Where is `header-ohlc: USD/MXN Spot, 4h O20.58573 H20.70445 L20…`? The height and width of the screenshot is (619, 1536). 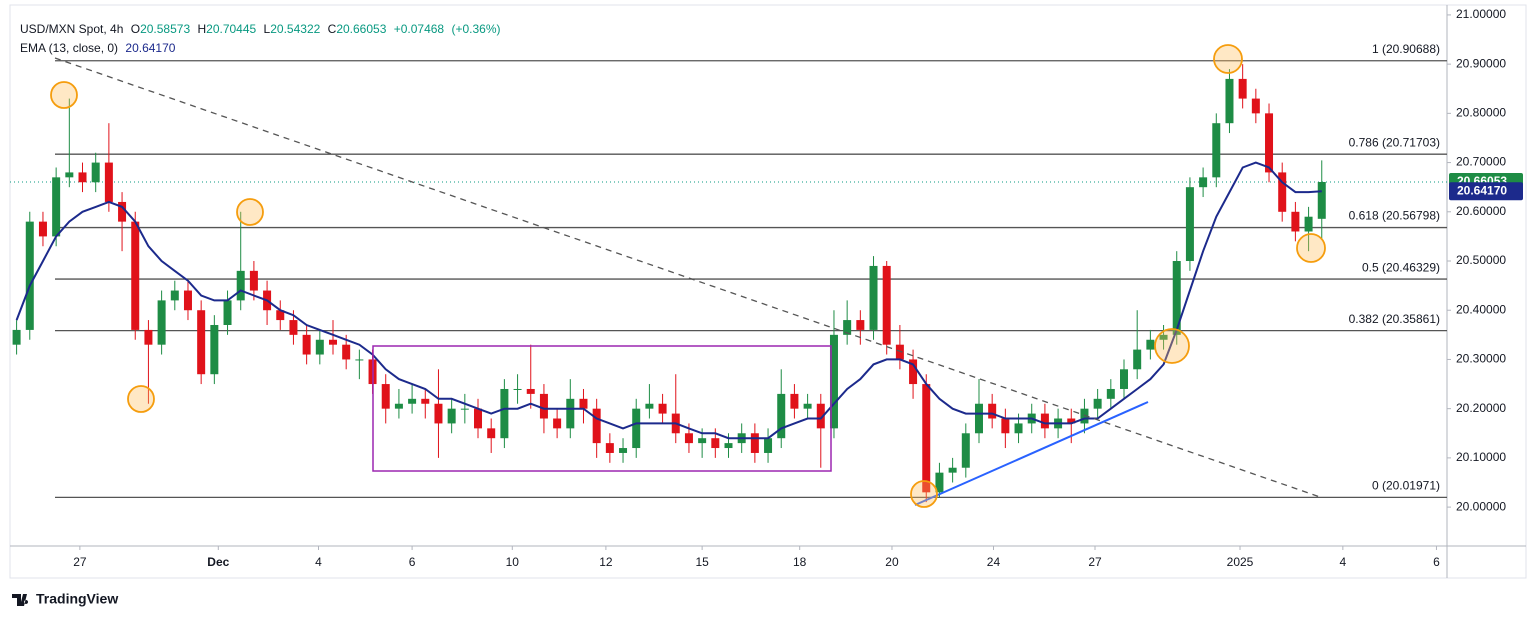
header-ohlc: USD/MXN Spot, 4h O20.58573 H20.70445 L20… is located at coordinates (260, 29).